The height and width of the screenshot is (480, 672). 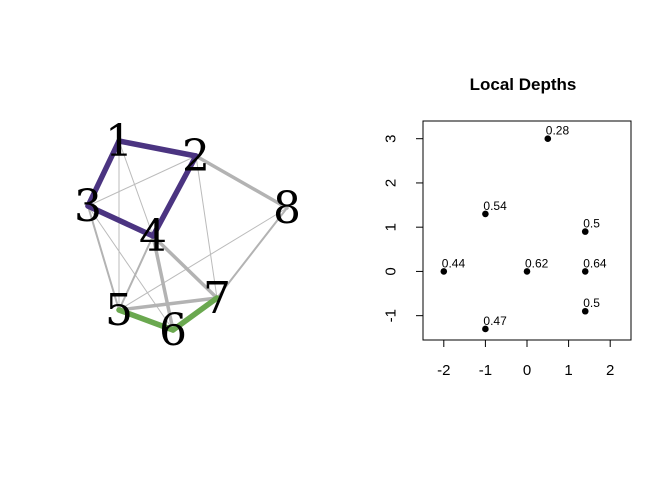 I want to click on x-tick-label: -2, so click(x=443, y=370).